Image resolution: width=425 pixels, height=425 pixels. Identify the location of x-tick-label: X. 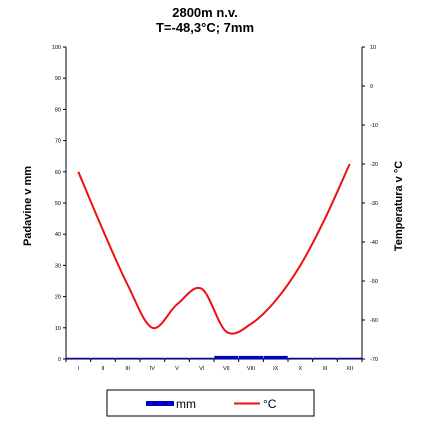
(300, 369).